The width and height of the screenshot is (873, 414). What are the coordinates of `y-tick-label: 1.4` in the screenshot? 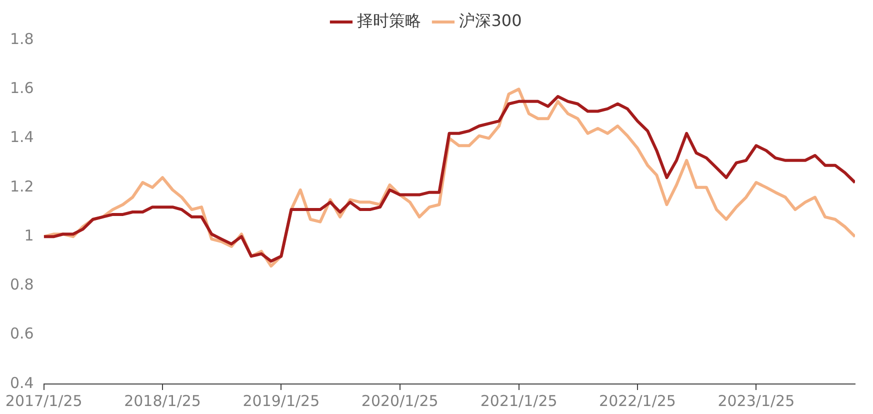 It's located at (22, 137).